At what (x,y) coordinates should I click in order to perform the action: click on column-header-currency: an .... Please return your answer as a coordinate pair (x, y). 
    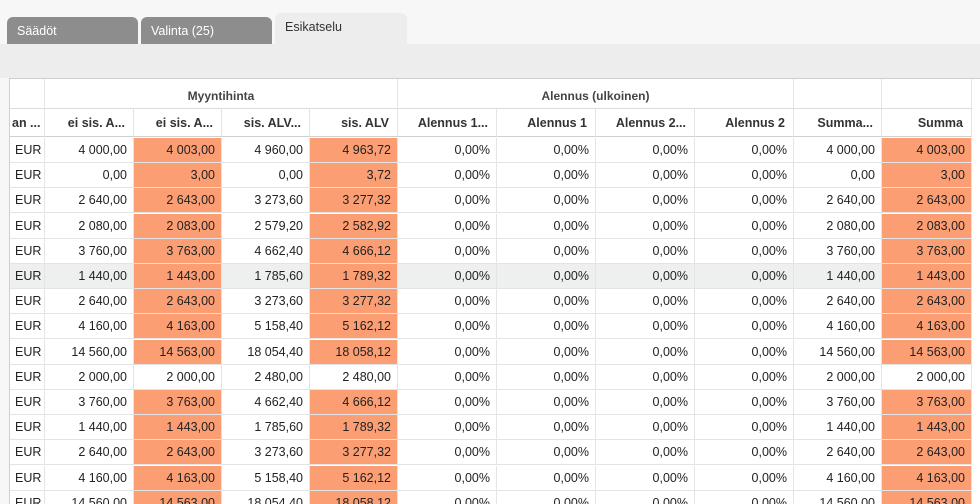
    Looking at the image, I should click on (27, 123).